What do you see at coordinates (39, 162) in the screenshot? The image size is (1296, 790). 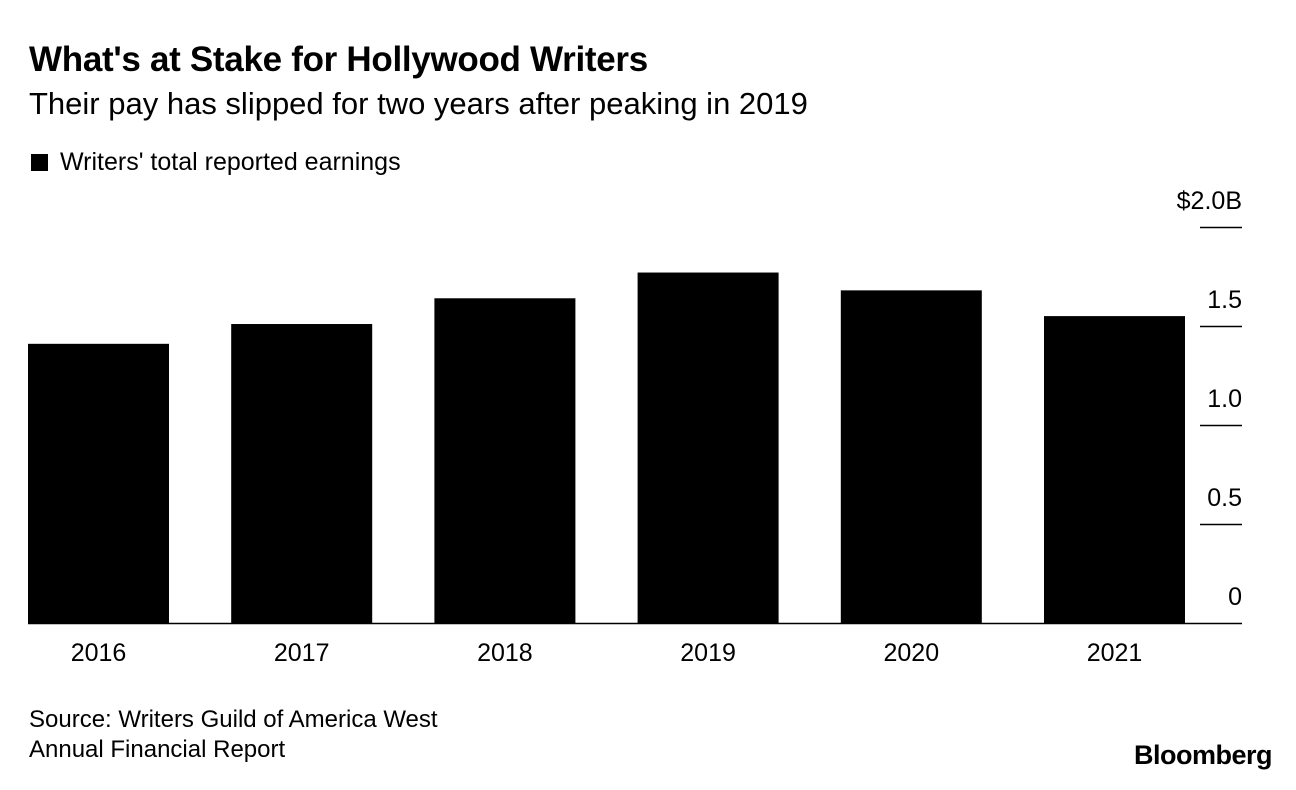 I see `legend-swatch` at bounding box center [39, 162].